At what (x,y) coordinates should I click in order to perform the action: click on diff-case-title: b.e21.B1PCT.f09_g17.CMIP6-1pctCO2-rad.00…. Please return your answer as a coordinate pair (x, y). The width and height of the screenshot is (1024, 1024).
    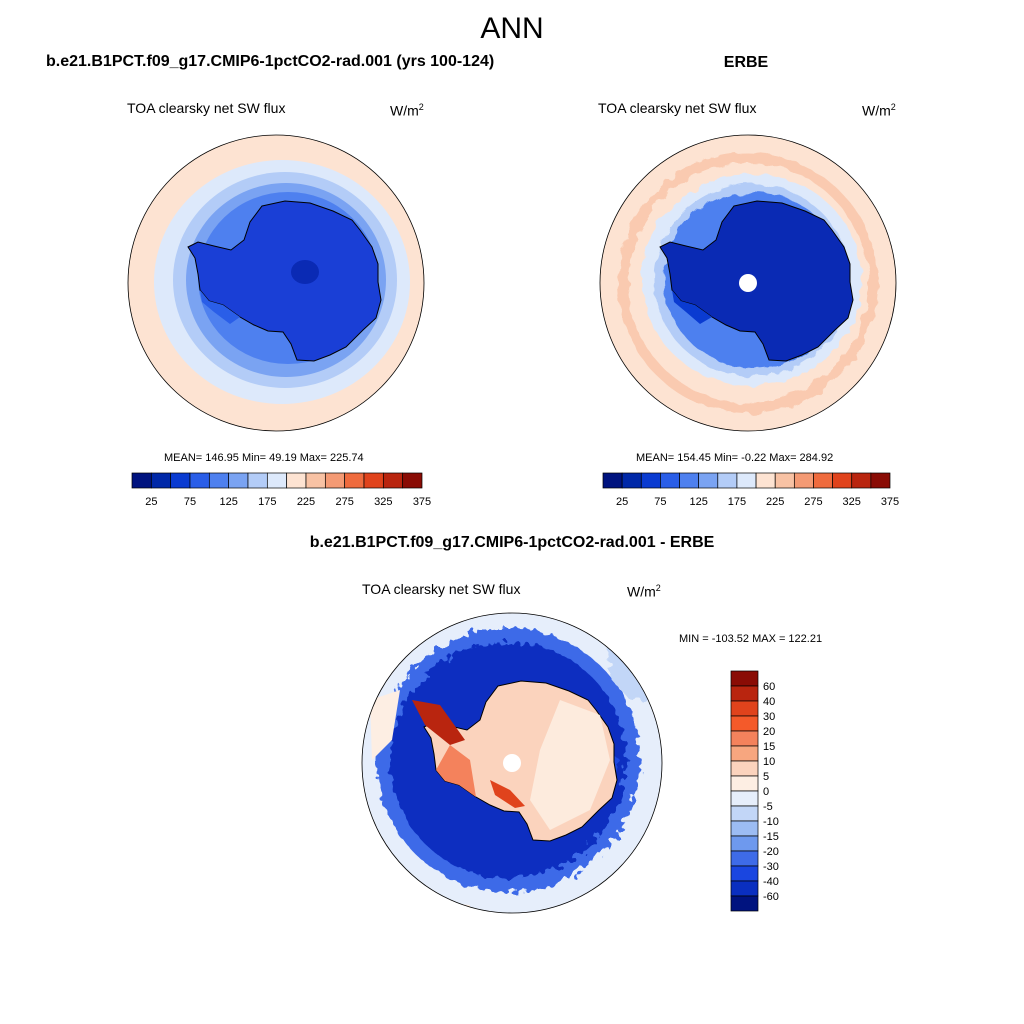
    Looking at the image, I should click on (512, 542).